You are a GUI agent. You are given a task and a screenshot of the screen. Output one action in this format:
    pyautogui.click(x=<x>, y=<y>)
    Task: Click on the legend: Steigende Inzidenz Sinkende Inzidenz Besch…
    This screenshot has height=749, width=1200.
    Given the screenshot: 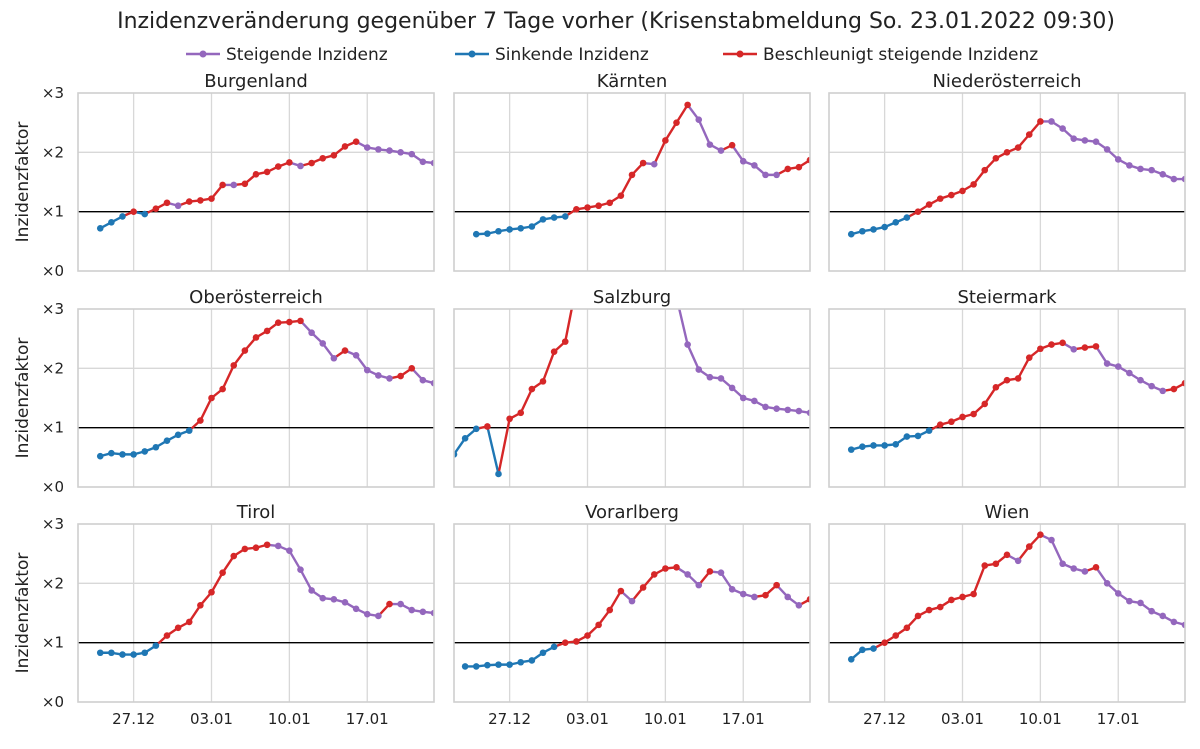 What is the action you would take?
    pyautogui.click(x=612, y=55)
    